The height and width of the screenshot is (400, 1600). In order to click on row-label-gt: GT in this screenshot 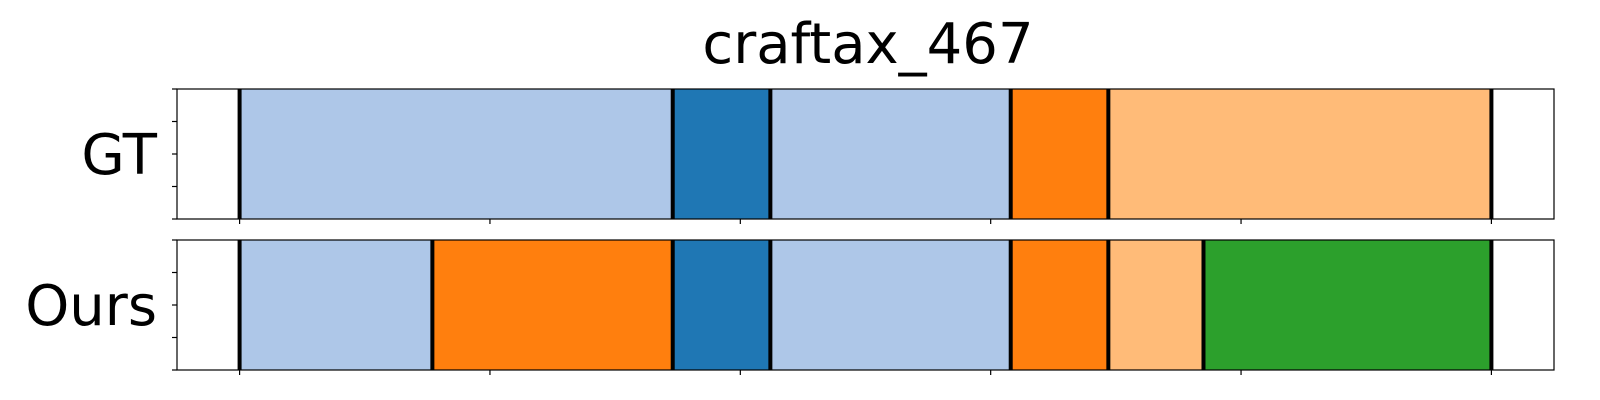, I will do `click(119, 155)`.